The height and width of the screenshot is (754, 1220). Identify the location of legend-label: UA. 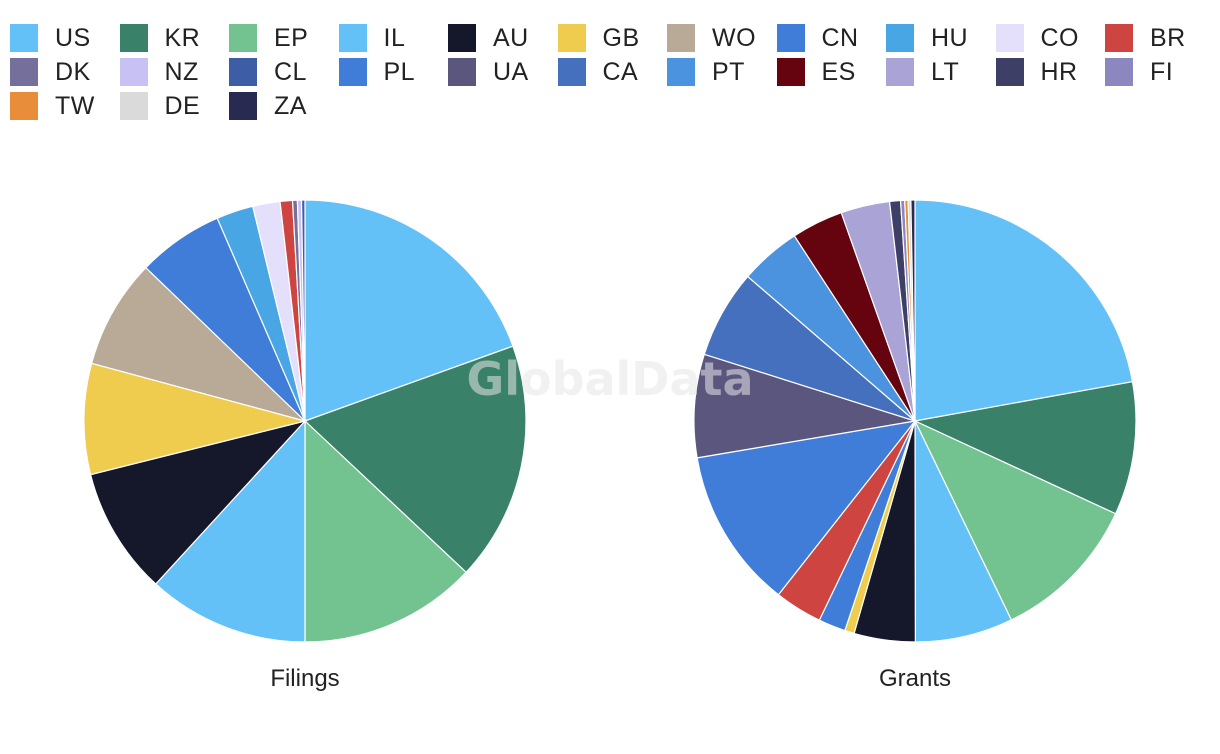
(511, 71).